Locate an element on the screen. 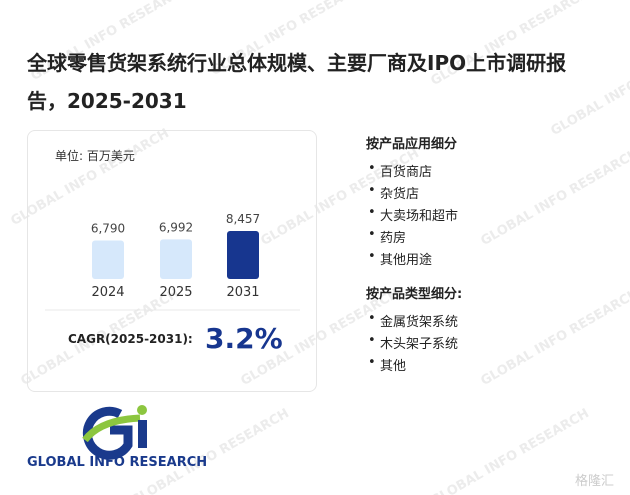 This screenshot has height=495, width=630. segment-title: 按产品应用细分 is located at coordinates (412, 144).